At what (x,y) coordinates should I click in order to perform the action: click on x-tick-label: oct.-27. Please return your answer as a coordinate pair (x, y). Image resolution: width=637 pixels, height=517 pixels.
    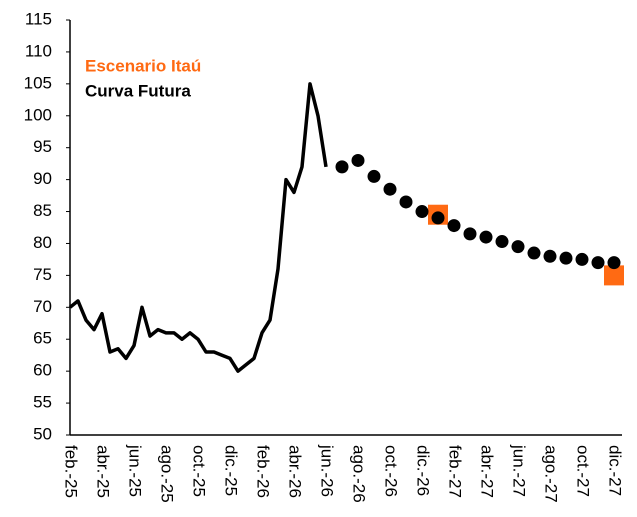
    Looking at the image, I should click on (583, 471).